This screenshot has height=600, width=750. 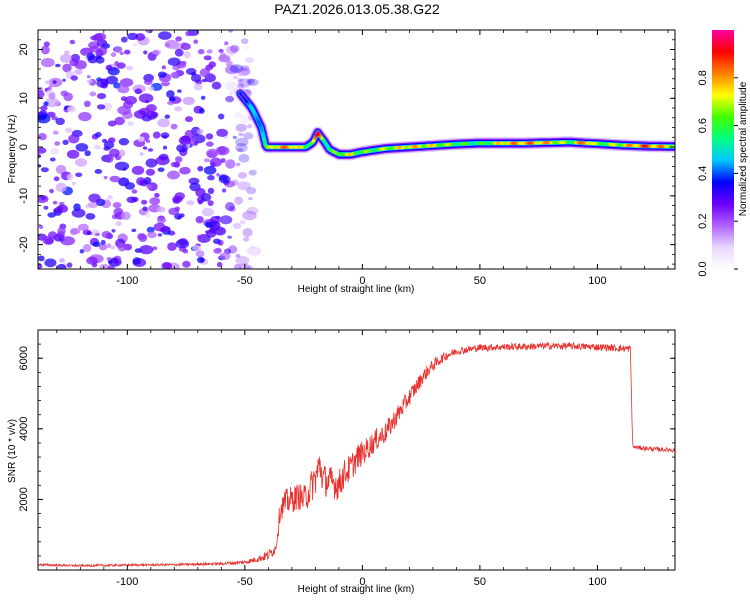 I want to click on colorbar-ticks: 0.0 0.2 0.4 0.6 0.8, so click(x=717, y=173).